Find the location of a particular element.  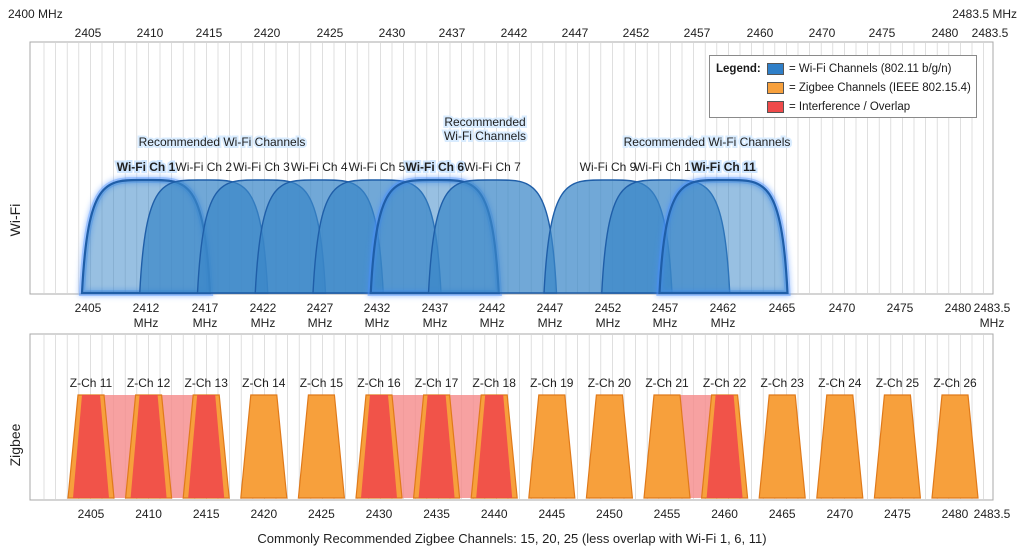

wifi-channel-label: Wi-Fi Ch 11 is located at coordinates (723, 167).